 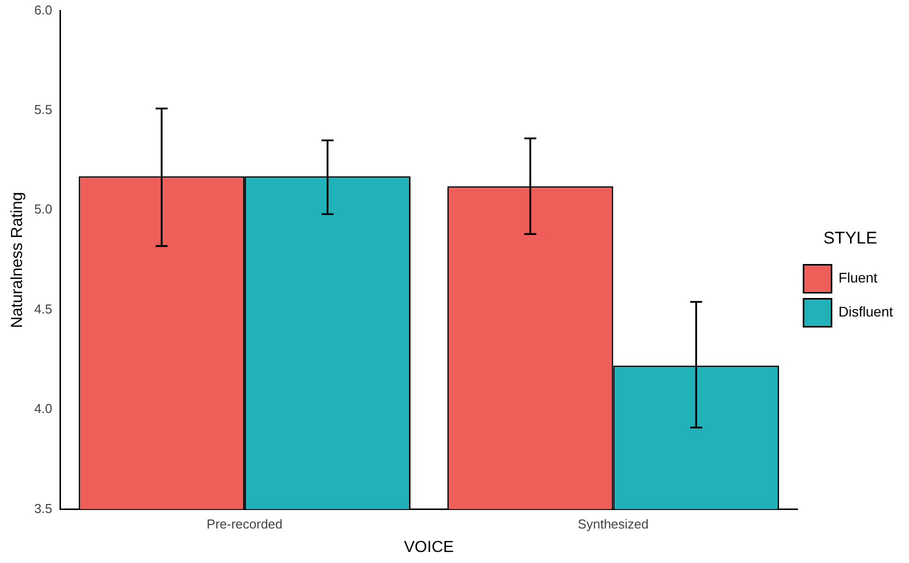 What do you see at coordinates (43, 209) in the screenshot?
I see `y-tick-label: 5.0` at bounding box center [43, 209].